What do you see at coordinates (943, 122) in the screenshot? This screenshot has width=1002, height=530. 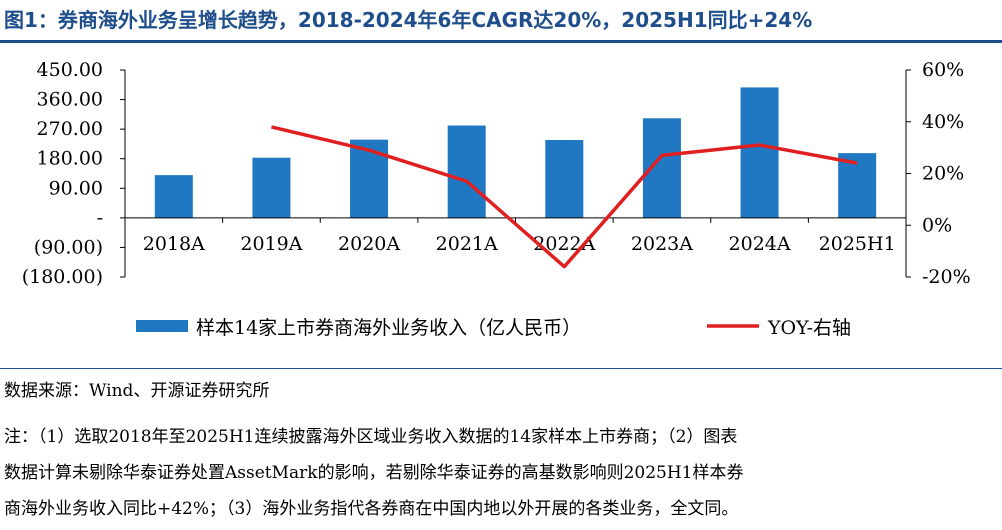 I see `right-tick-label: 40%` at bounding box center [943, 122].